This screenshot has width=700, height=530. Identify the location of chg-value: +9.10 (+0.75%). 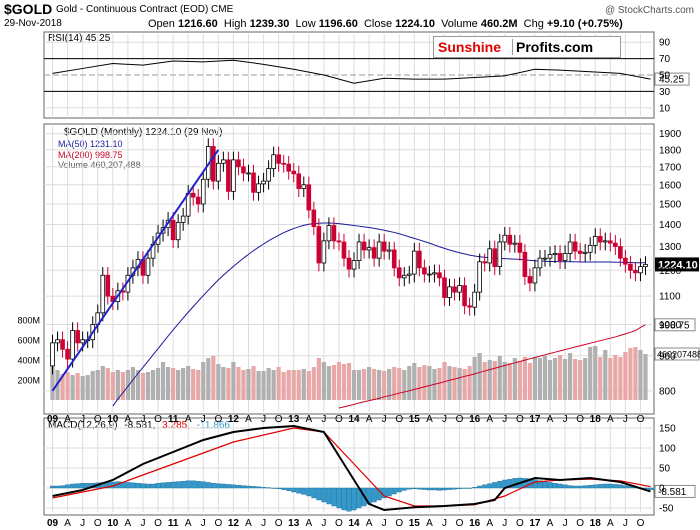
(584, 24).